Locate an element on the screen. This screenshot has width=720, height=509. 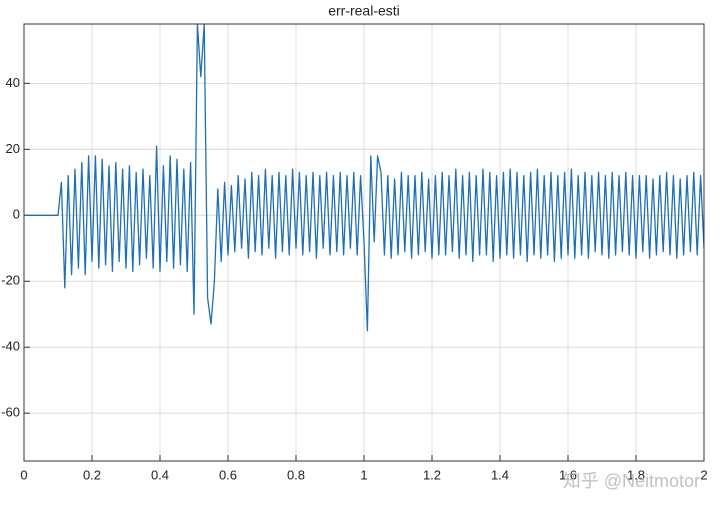
y-tick-label: 40 is located at coordinates (13, 82).